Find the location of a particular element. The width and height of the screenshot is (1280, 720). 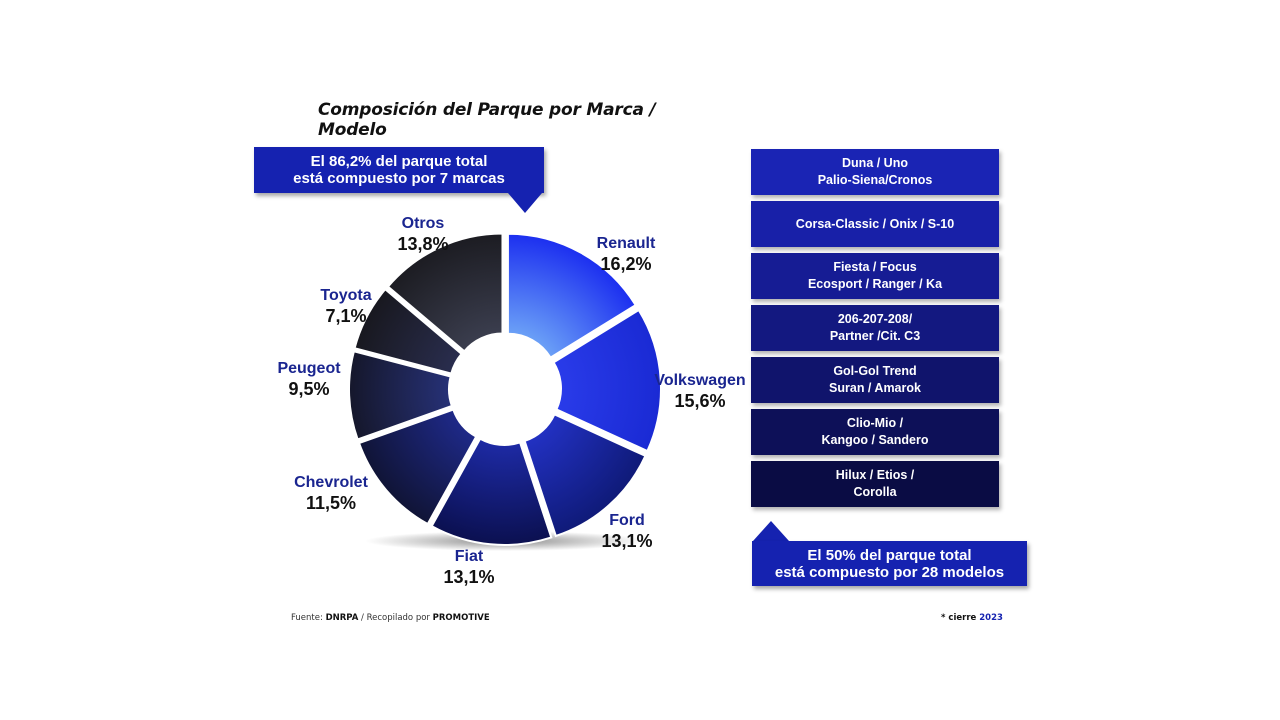

slice-label-peugeot: Peugeot 9,5% is located at coordinates (309, 379).